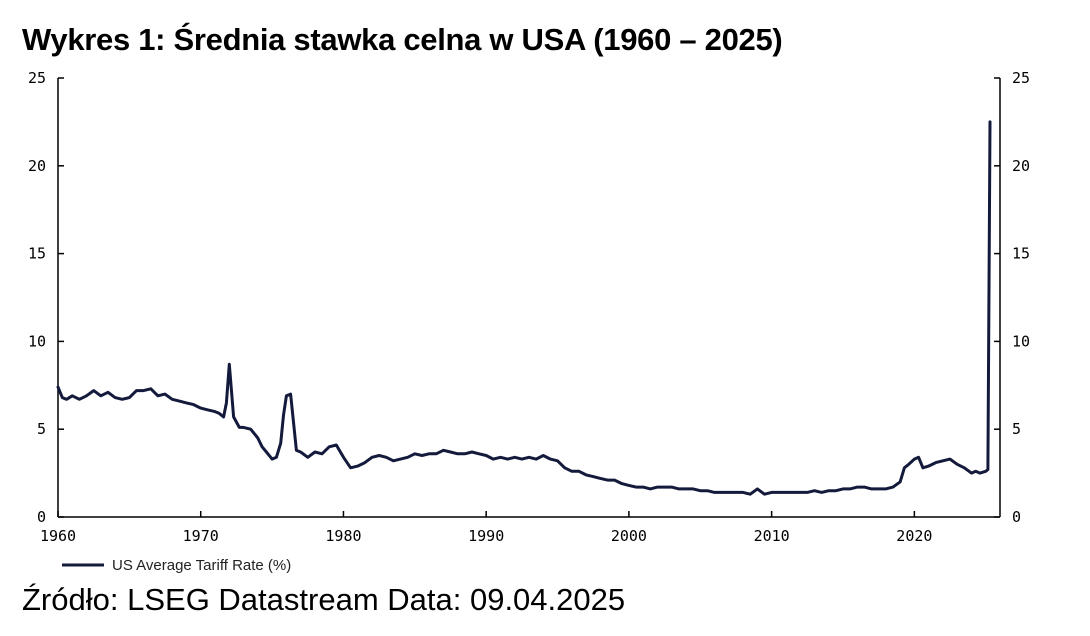 The width and height of the screenshot is (1090, 636). I want to click on y-axis-right: 0 5 10 15 20 25, so click(1012, 297).